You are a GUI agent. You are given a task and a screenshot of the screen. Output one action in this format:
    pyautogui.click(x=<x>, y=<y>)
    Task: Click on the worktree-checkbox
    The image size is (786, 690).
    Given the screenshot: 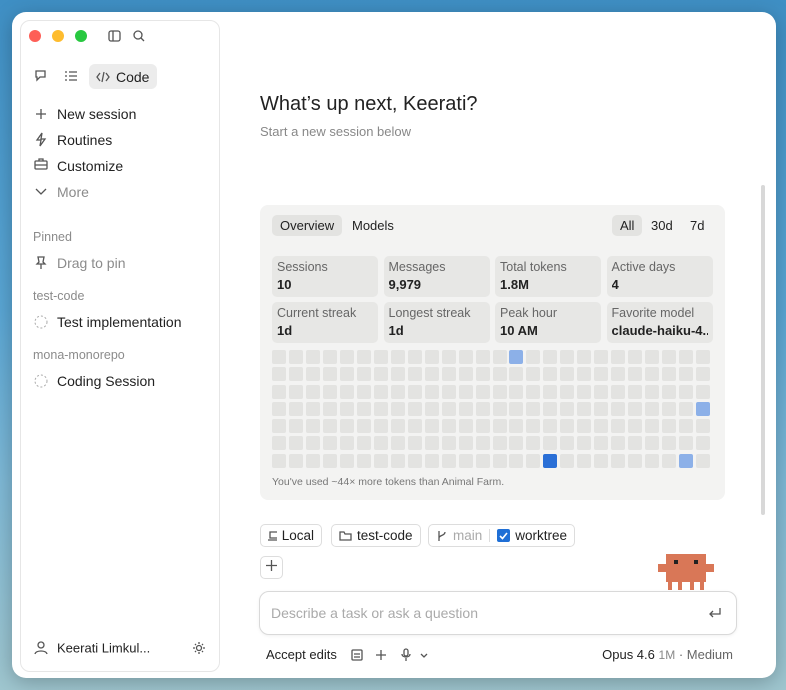 What is the action you would take?
    pyautogui.click(x=504, y=535)
    